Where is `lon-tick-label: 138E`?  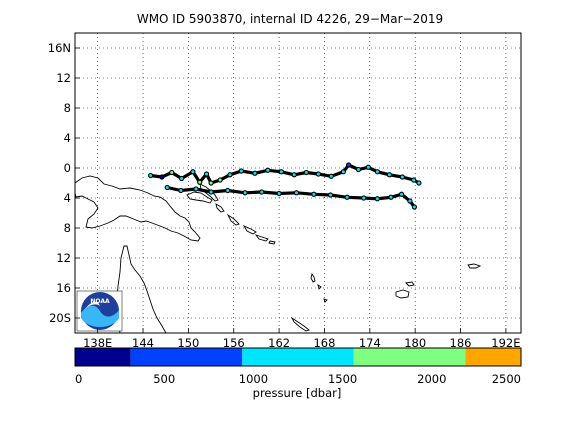
lon-tick-label: 138E is located at coordinates (97, 343).